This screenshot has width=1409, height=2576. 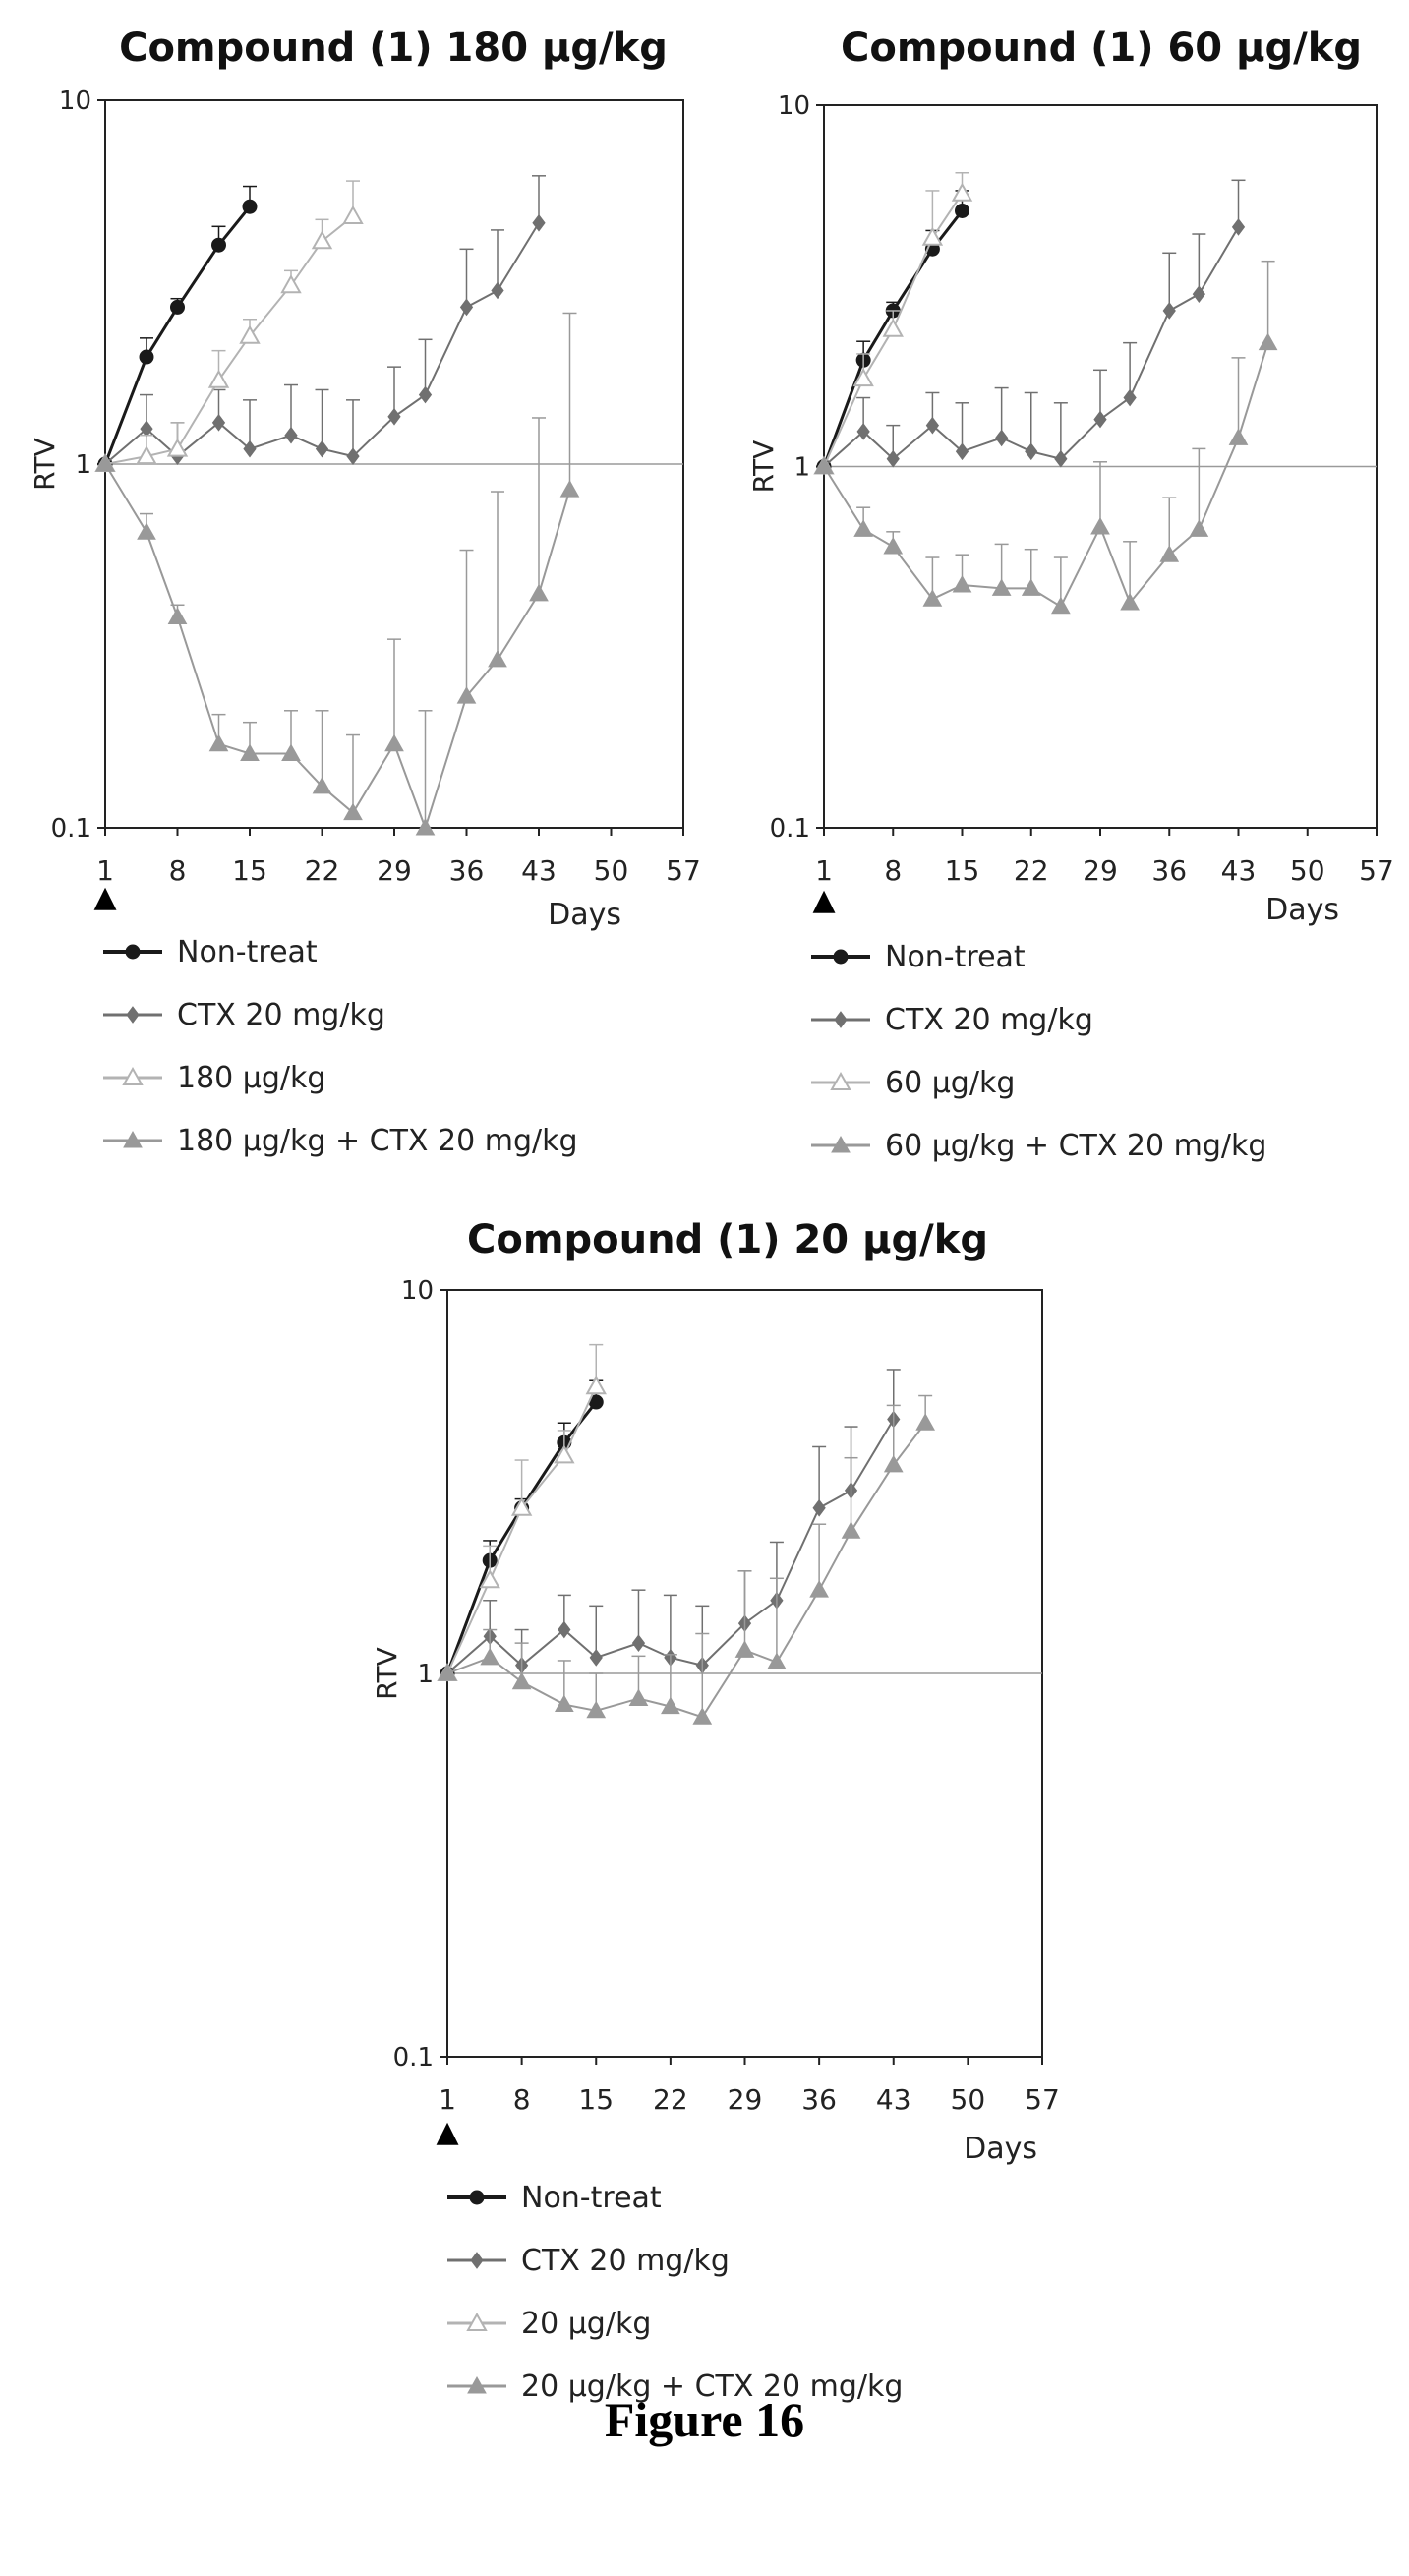 What do you see at coordinates (1101, 870) in the screenshot?
I see `x-tick-label: 29` at bounding box center [1101, 870].